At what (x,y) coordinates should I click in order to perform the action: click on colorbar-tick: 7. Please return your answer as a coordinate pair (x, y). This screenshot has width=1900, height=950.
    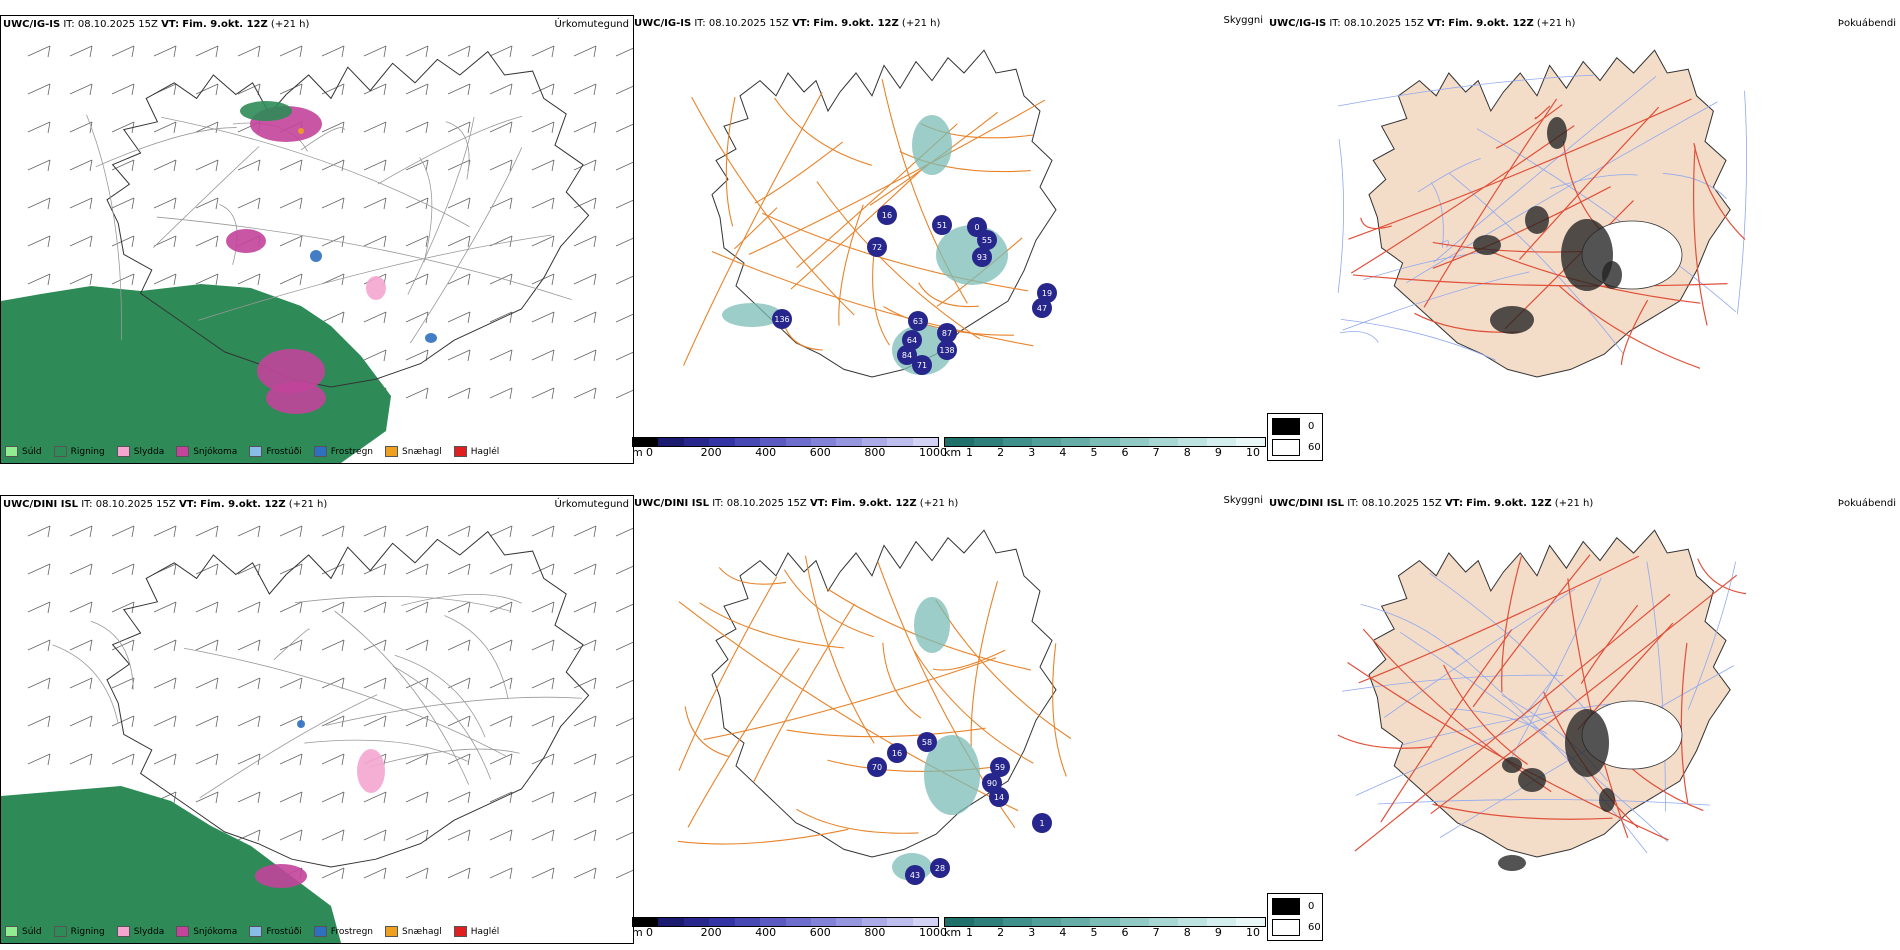
    Looking at the image, I should click on (1156, 452).